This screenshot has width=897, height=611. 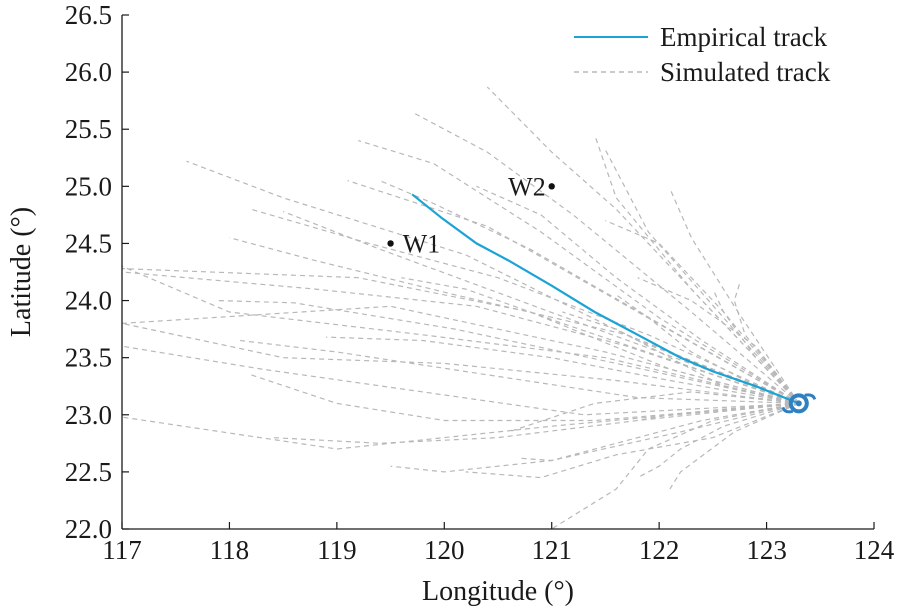 What do you see at coordinates (498, 591) in the screenshot?
I see `x-axis-title: Longitude (°)` at bounding box center [498, 591].